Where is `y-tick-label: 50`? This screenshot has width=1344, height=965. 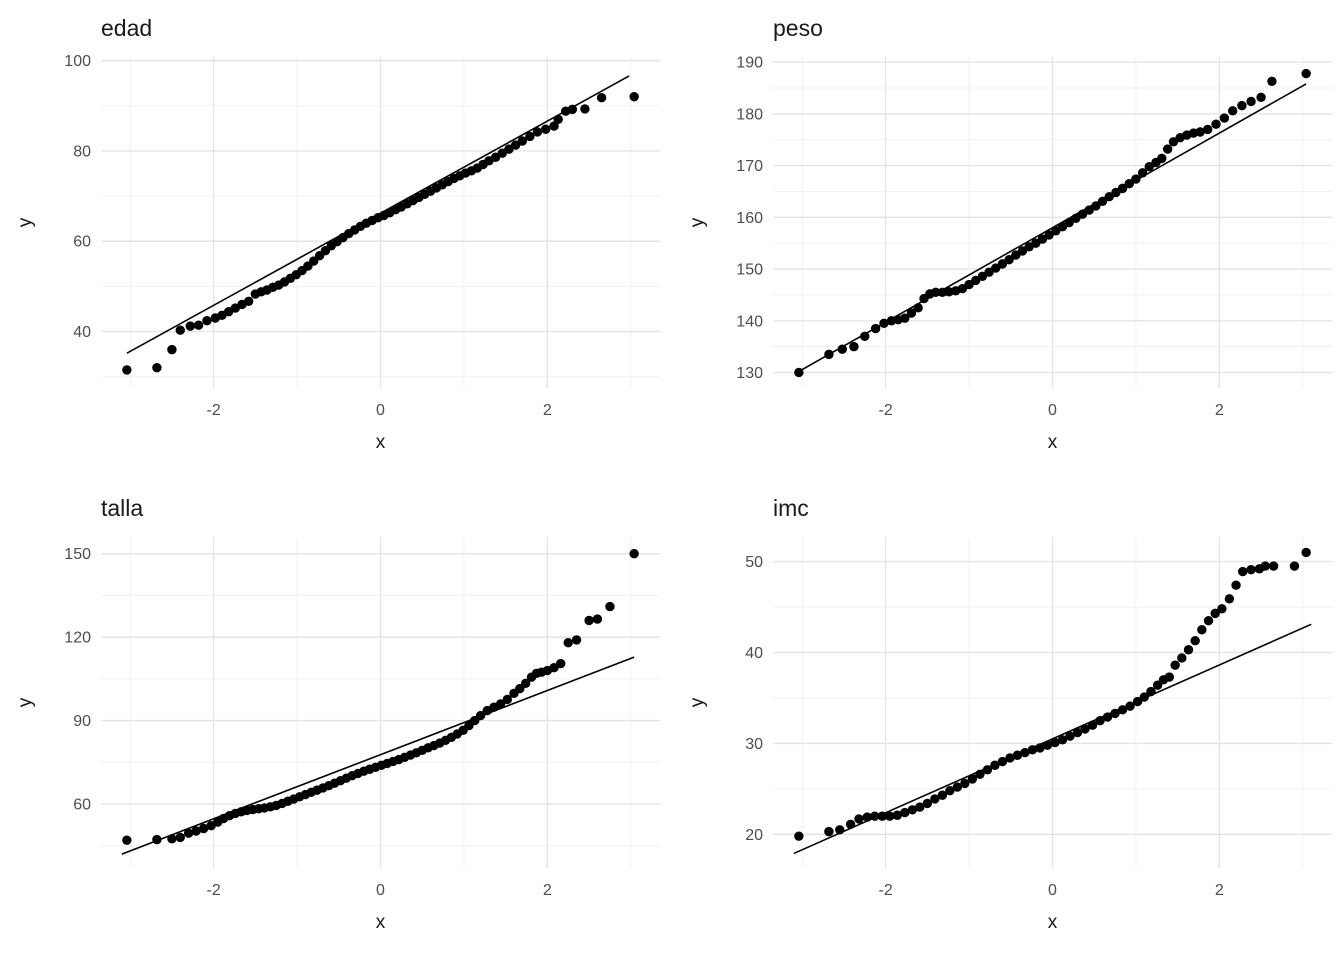
y-tick-label: 50 is located at coordinates (754, 562).